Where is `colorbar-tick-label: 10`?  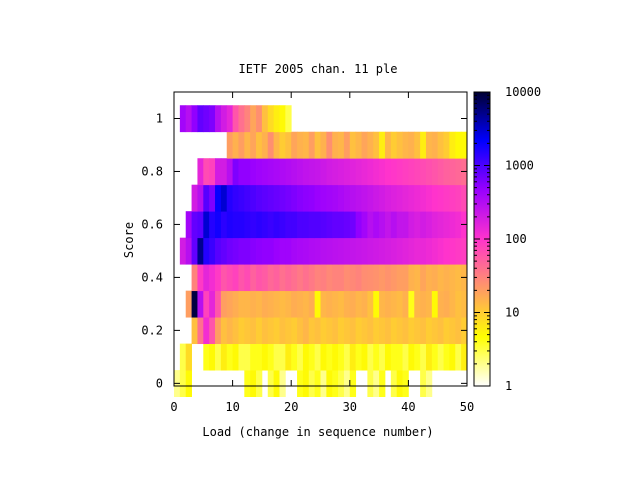
colorbar-tick-label: 10 is located at coordinates (512, 313).